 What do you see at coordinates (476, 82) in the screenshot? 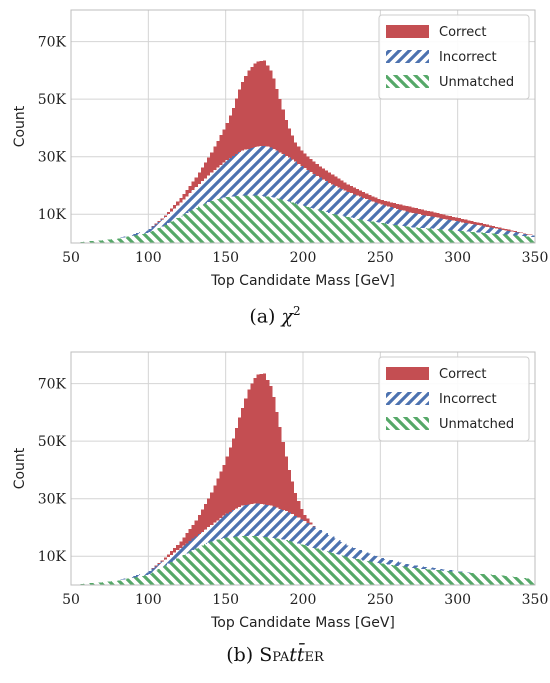
I see `legend-label-unmatched: Unmatched` at bounding box center [476, 82].